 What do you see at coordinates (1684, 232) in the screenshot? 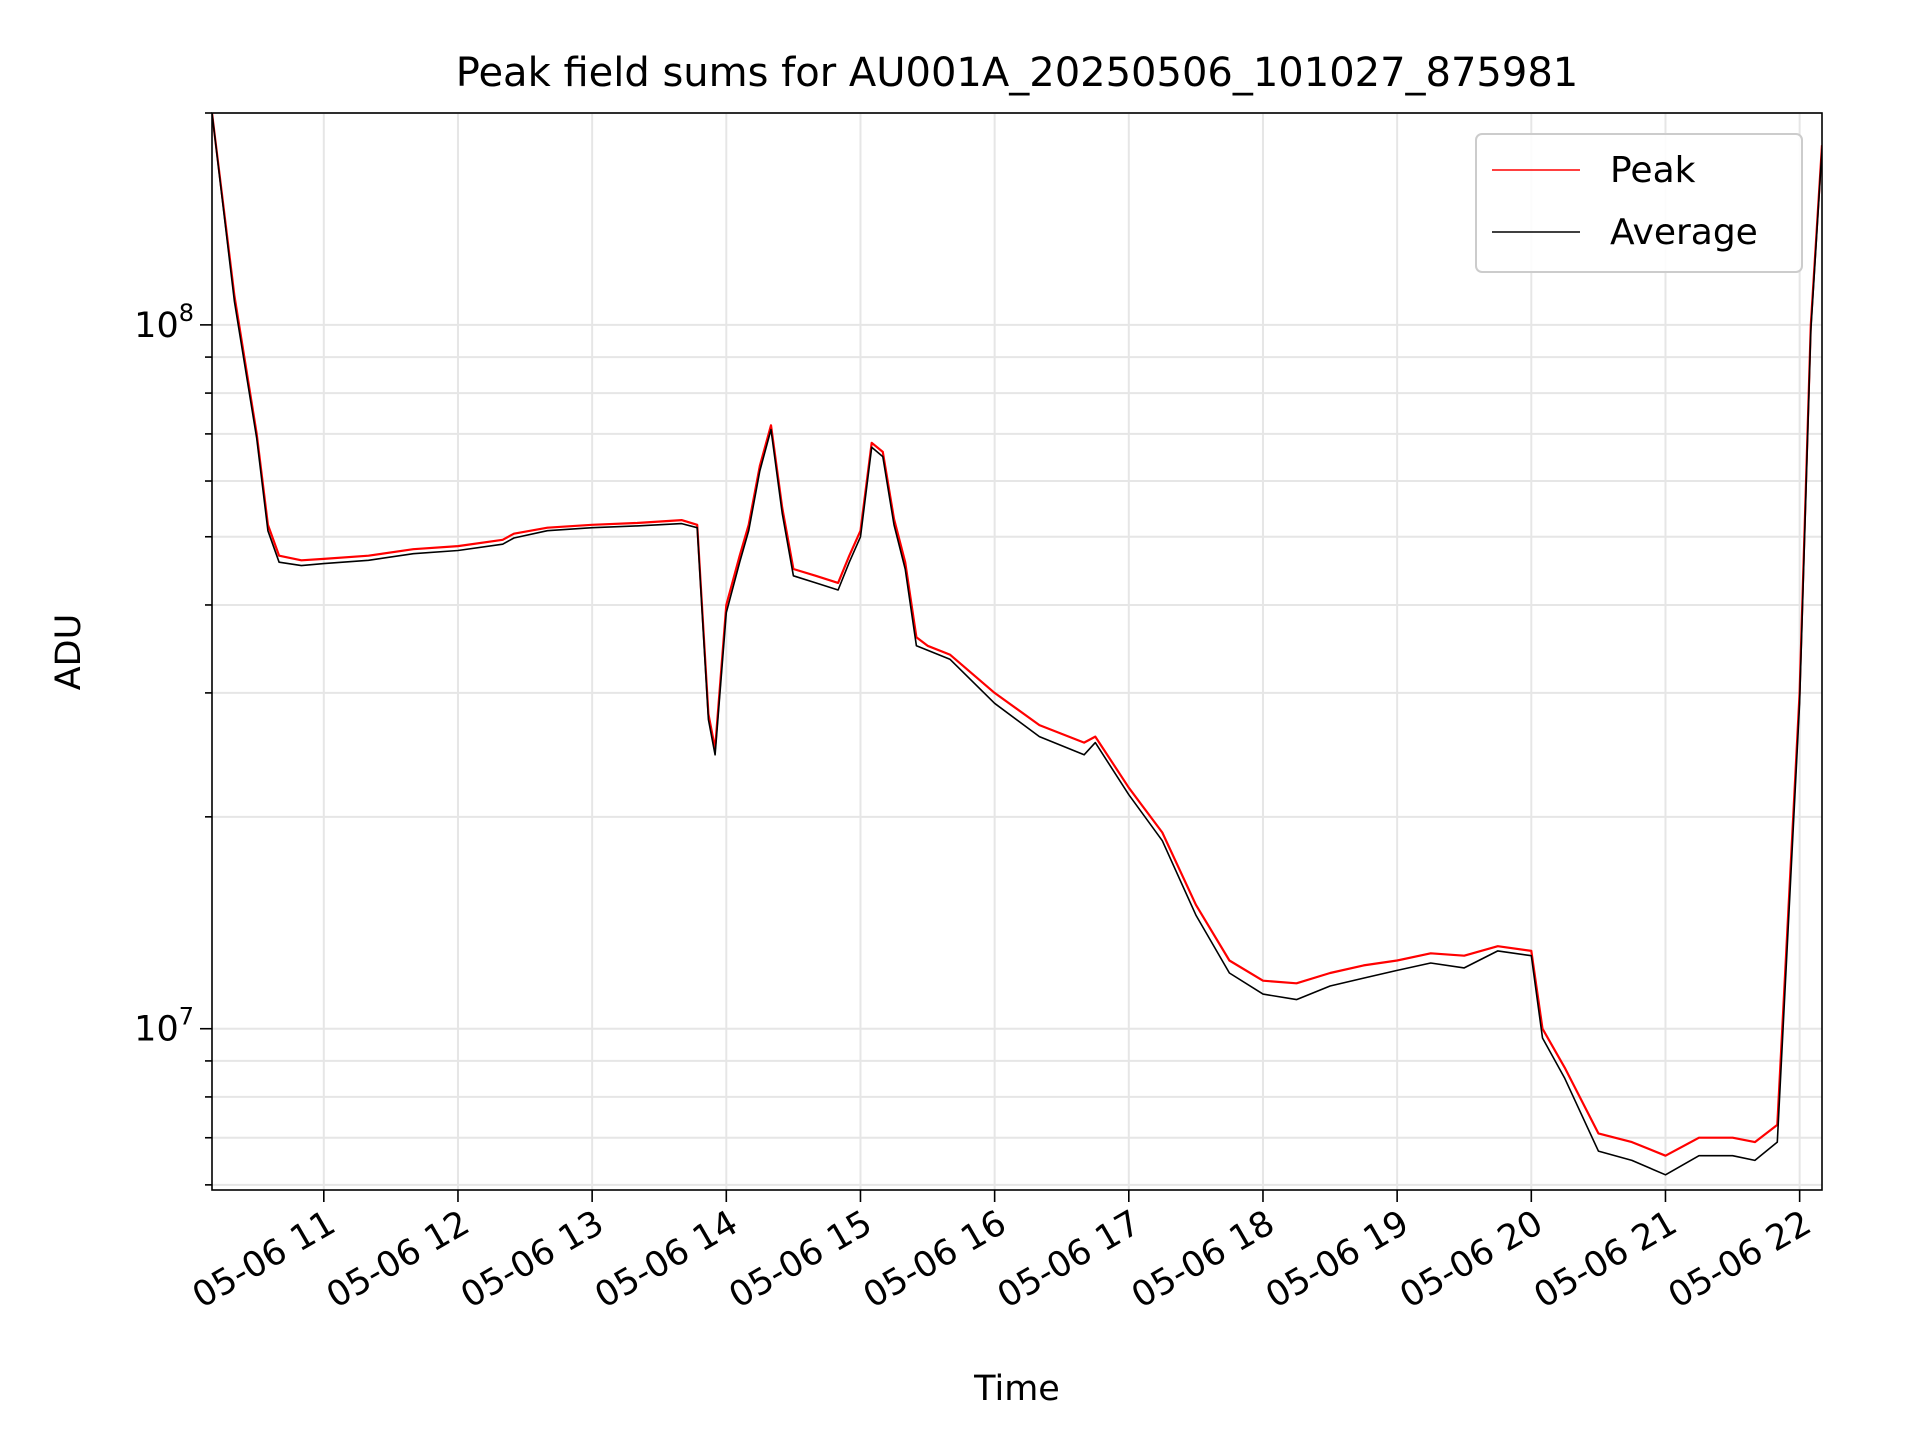
I see `legend-label-average: Average` at bounding box center [1684, 232].